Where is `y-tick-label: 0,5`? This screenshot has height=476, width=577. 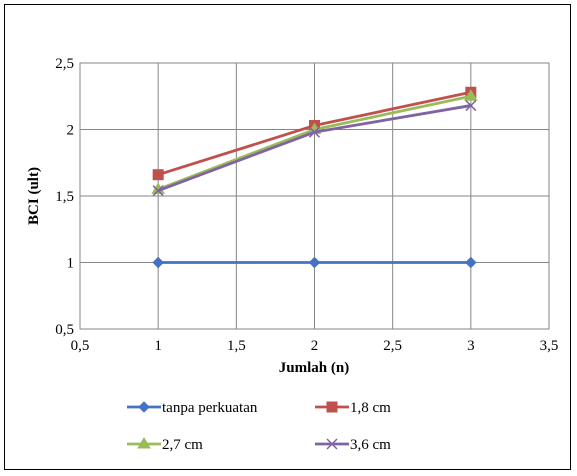 y-tick-label: 0,5 is located at coordinates (64, 330).